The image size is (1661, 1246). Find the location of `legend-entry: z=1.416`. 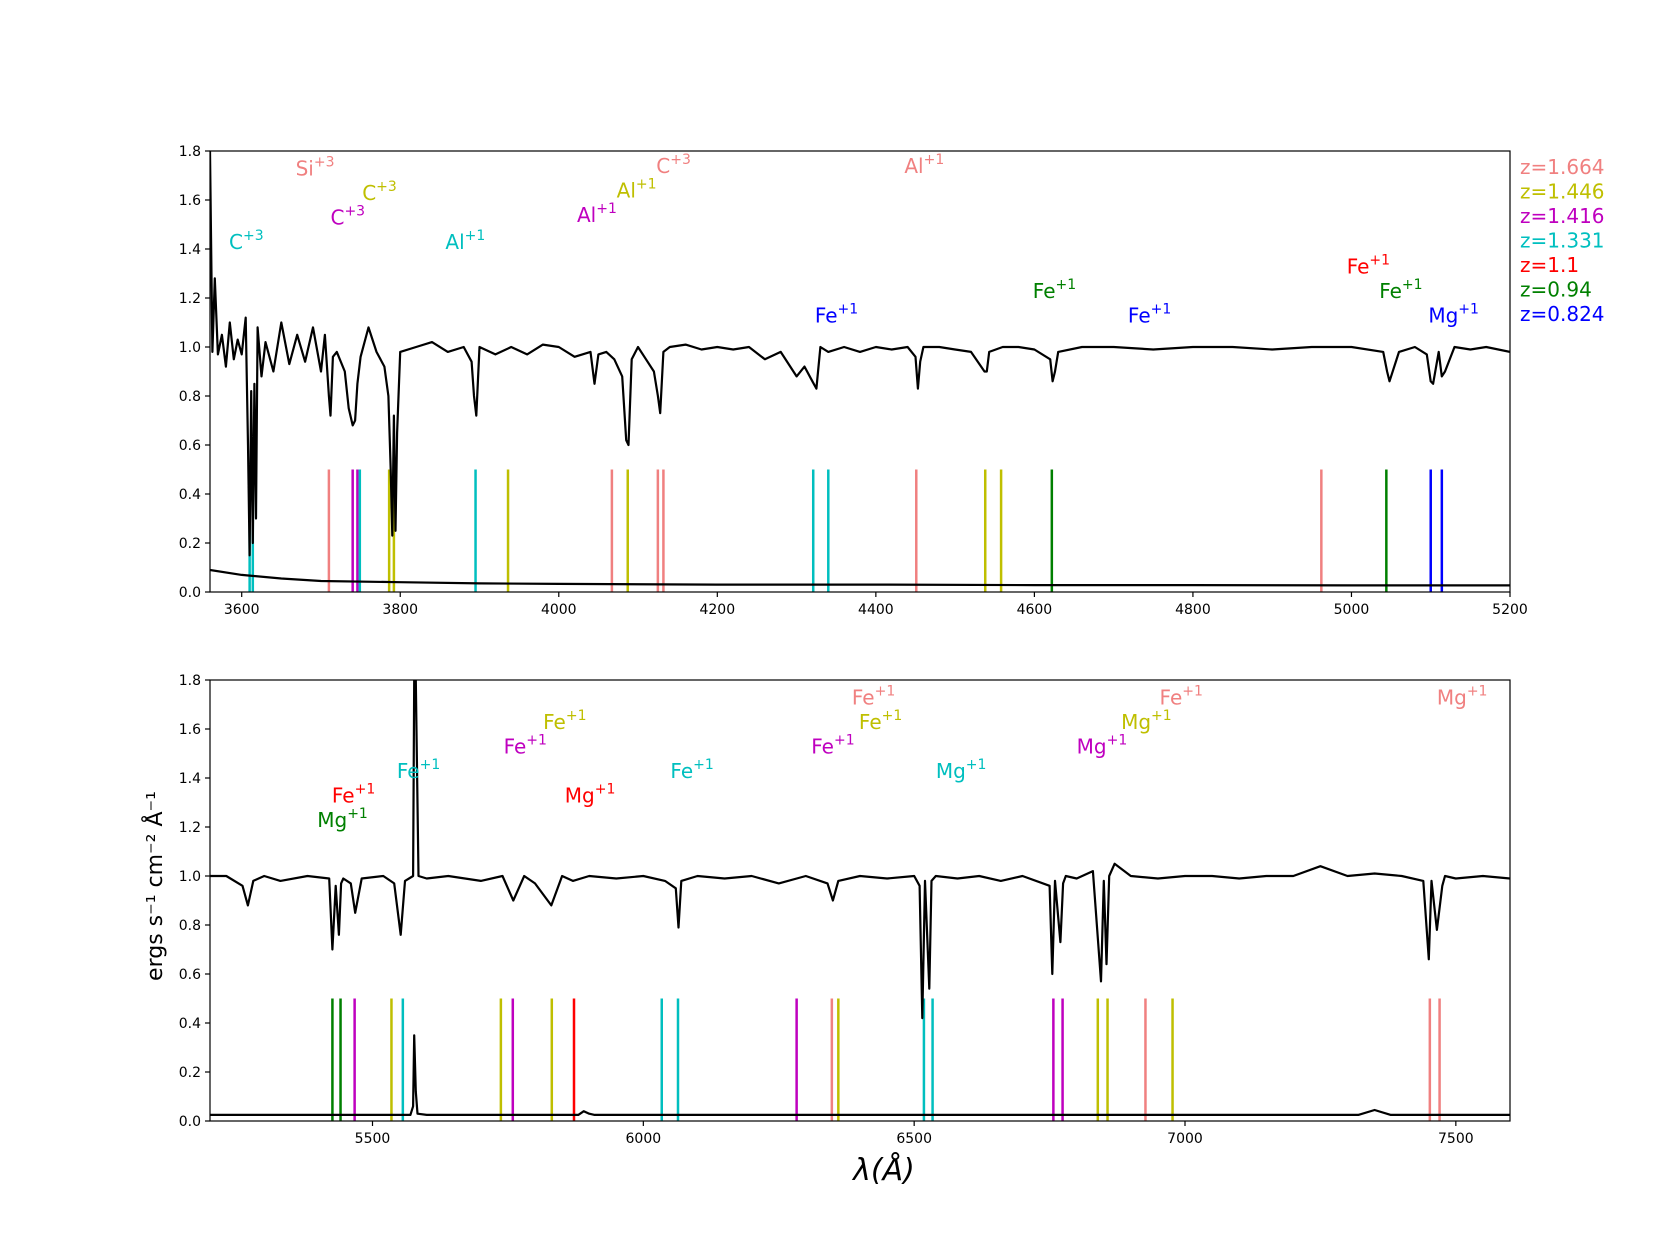

legend-entry: z=1.416 is located at coordinates (1562, 216).